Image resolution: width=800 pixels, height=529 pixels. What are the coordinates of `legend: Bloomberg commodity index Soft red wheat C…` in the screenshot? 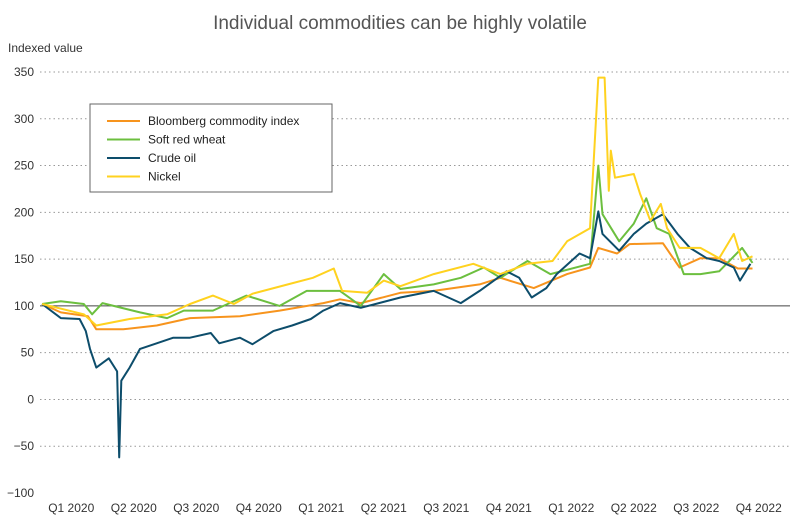 It's located at (211, 148).